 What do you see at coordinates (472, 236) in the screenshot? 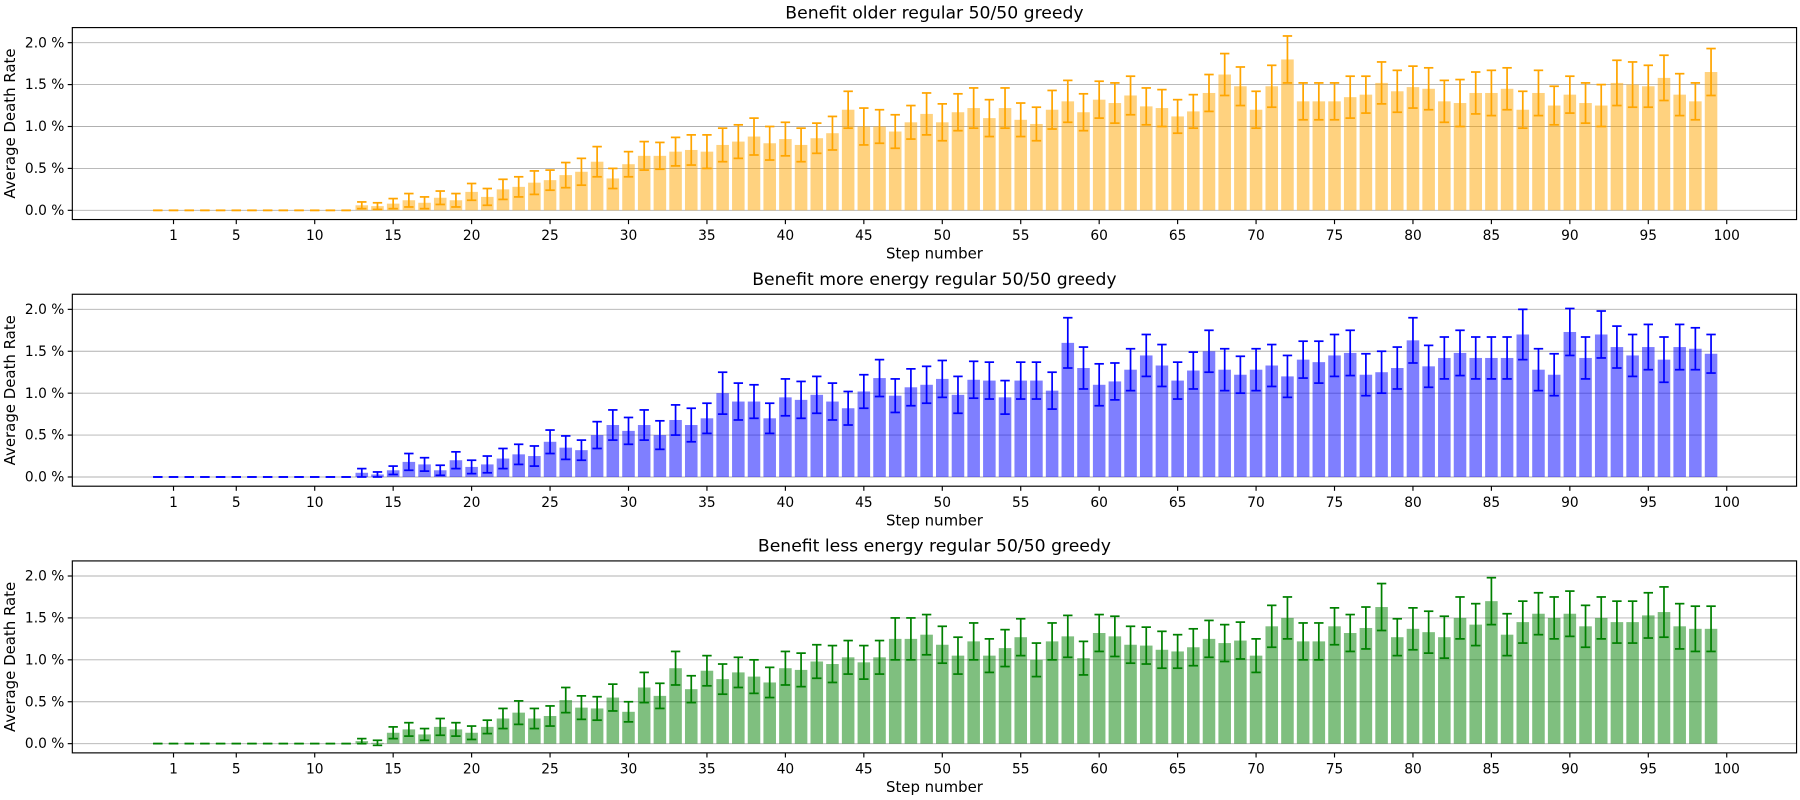
I see `x-tick-label: 20` at bounding box center [472, 236].